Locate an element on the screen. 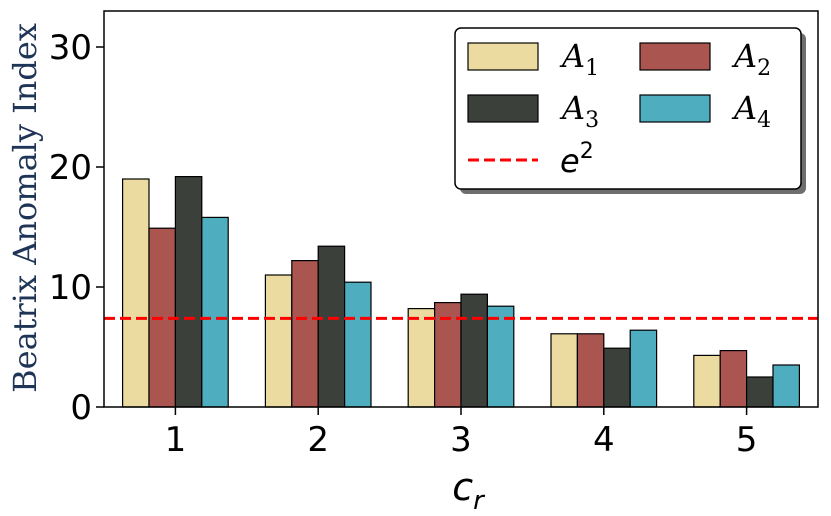 The image size is (831, 516). legend-label-A2: A2 is located at coordinates (751, 59).